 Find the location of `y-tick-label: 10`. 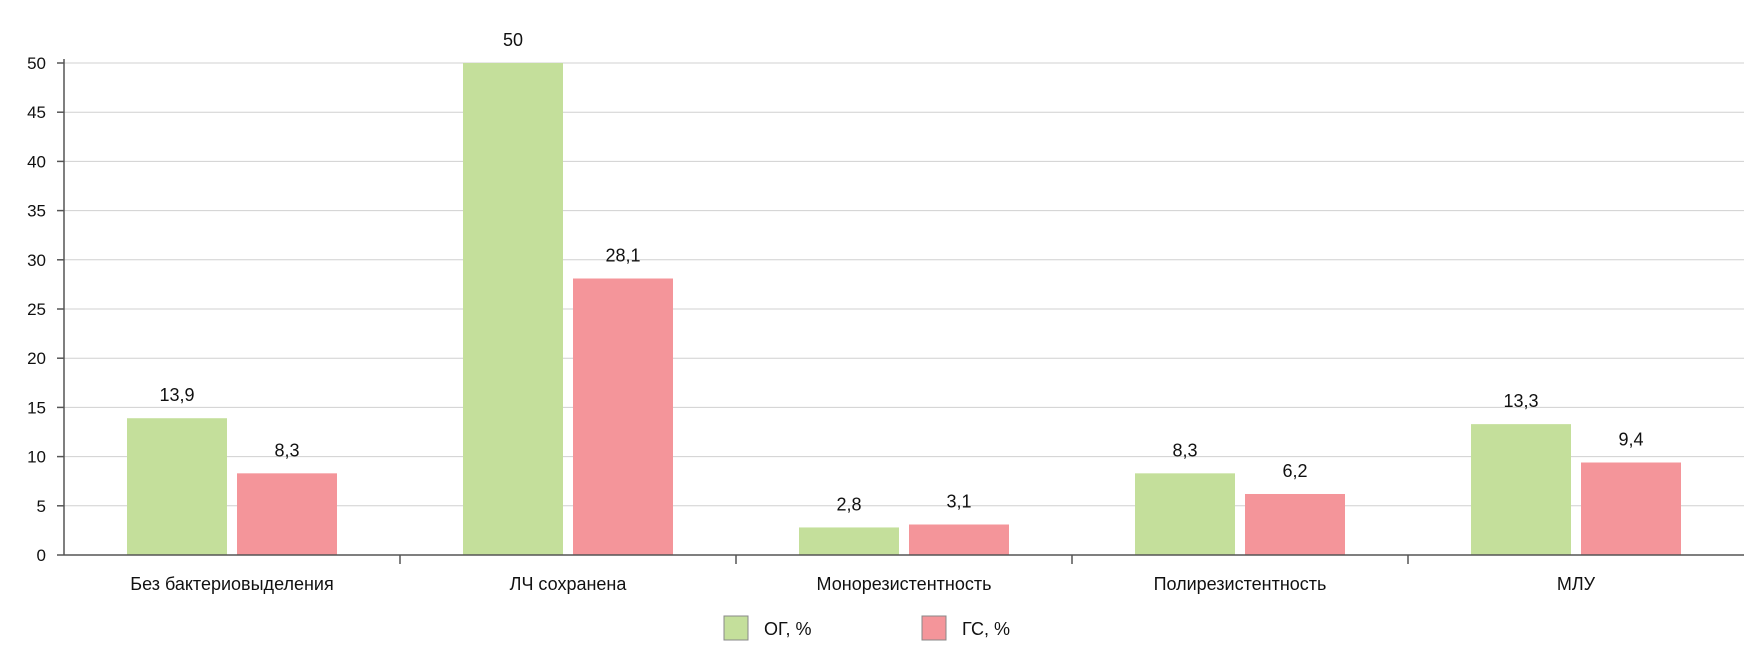

y-tick-label: 10 is located at coordinates (36, 457).